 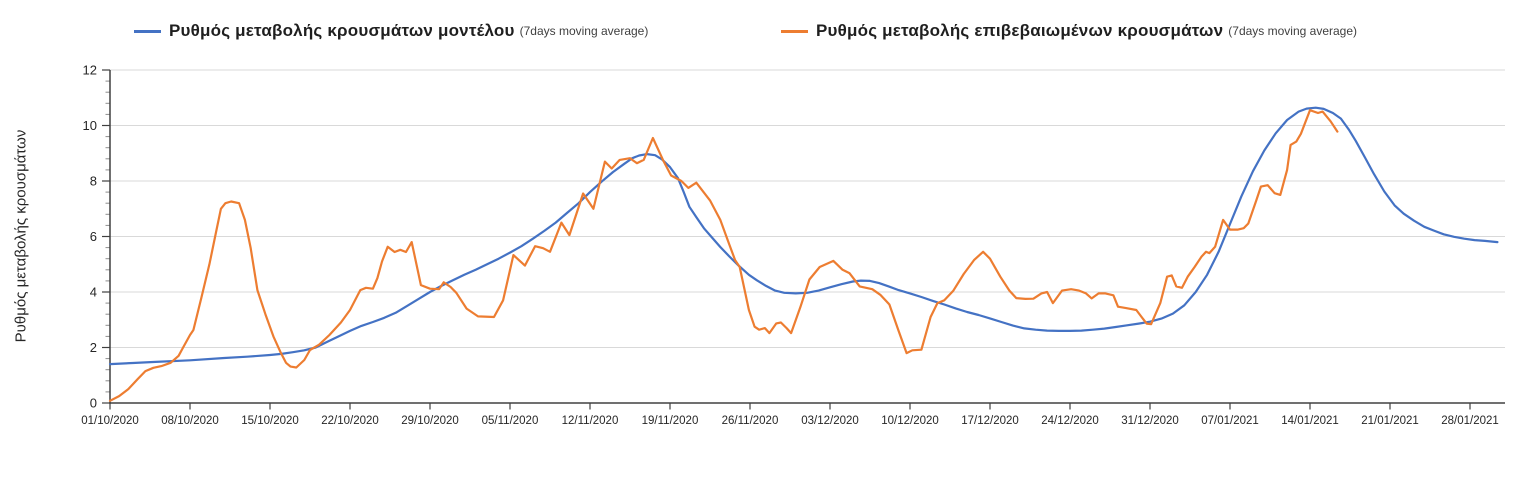 I want to click on y-axis-tick-label: 10, so click(x=90, y=125).